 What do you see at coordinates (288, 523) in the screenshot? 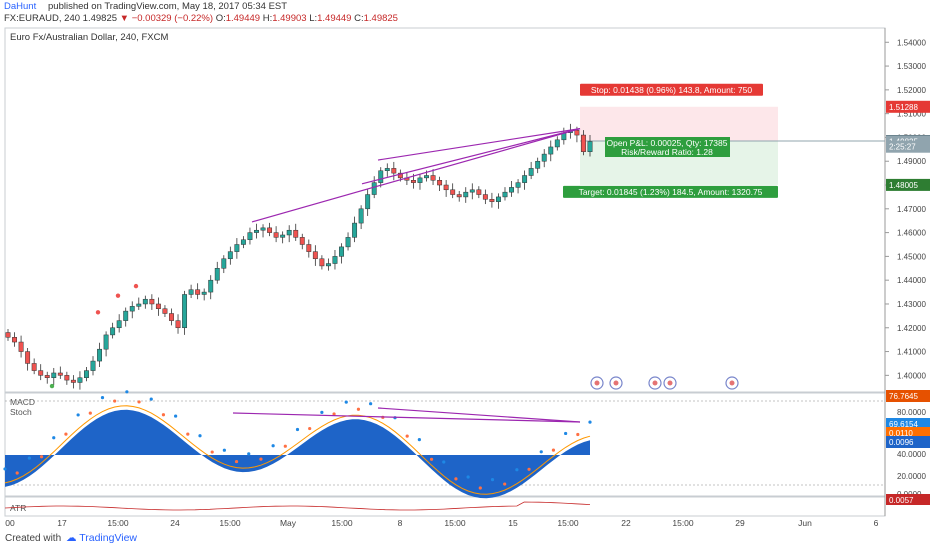
I see `x-tick-label: May` at bounding box center [288, 523].